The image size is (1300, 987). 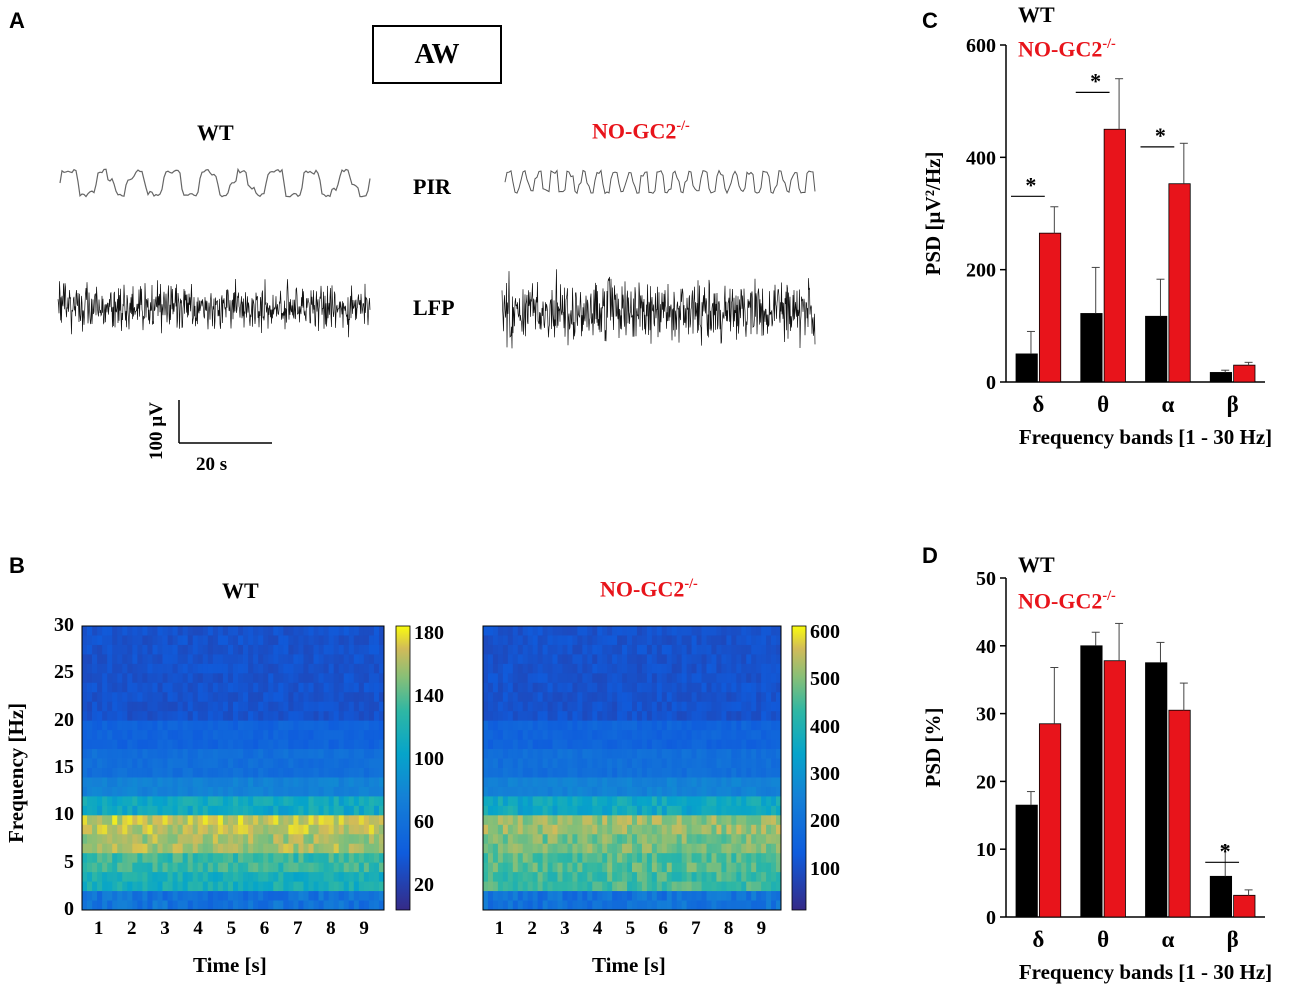 What do you see at coordinates (933, 748) in the screenshot?
I see `y-axis-label: PSD [%]` at bounding box center [933, 748].